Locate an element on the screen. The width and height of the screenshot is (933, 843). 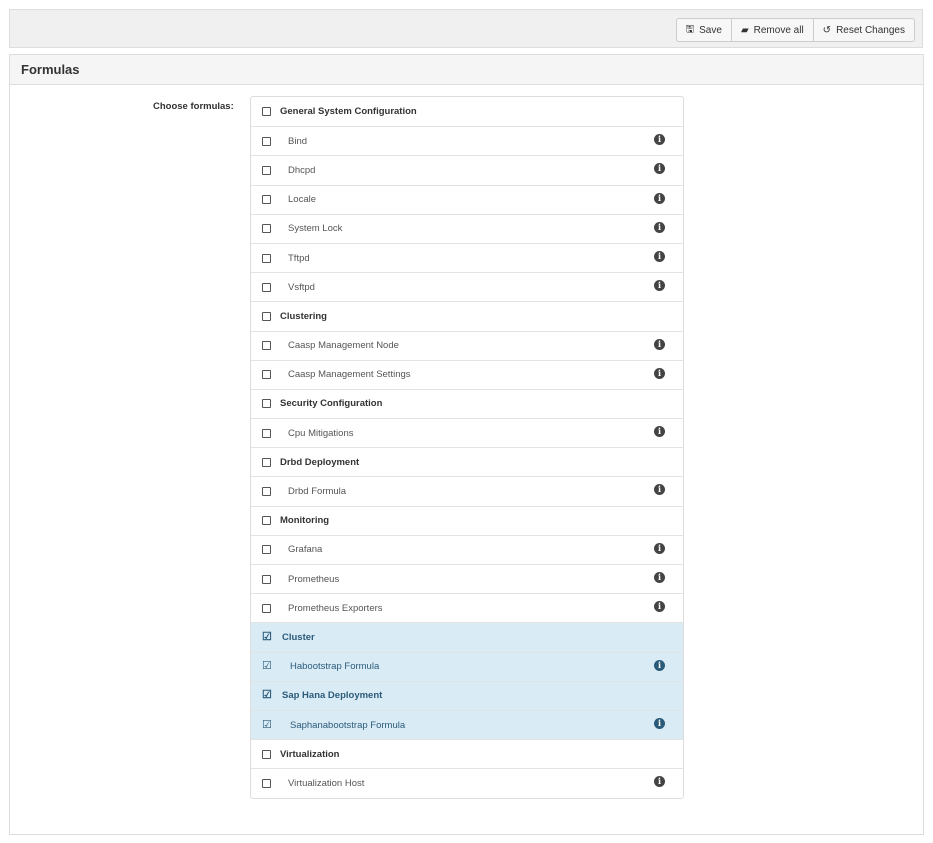
formula-group-row: General System Configuration is located at coordinates (467, 111).